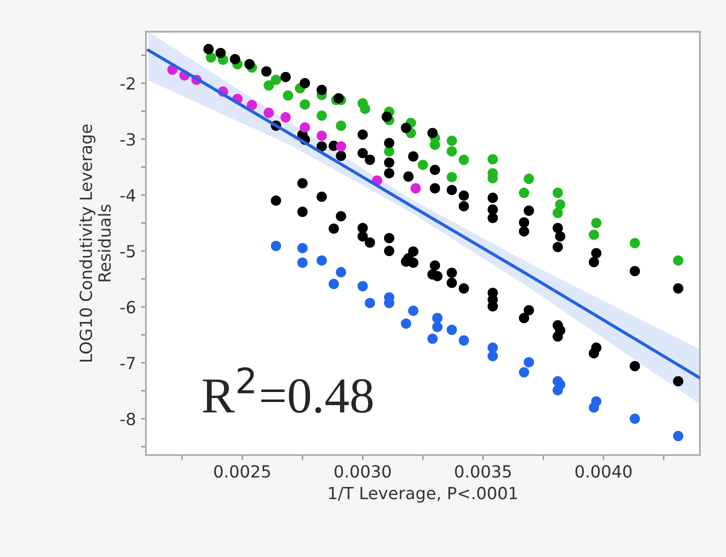  Describe the element at coordinates (287, 390) in the screenshot. I see `annotation: R$^{2}$=0.48` at that location.